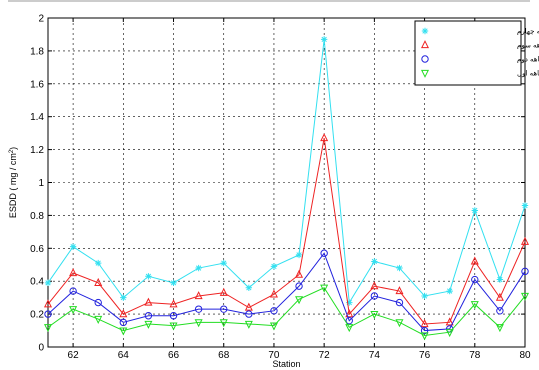  I want to click on y-tick-label: 1.4, so click(37, 117).